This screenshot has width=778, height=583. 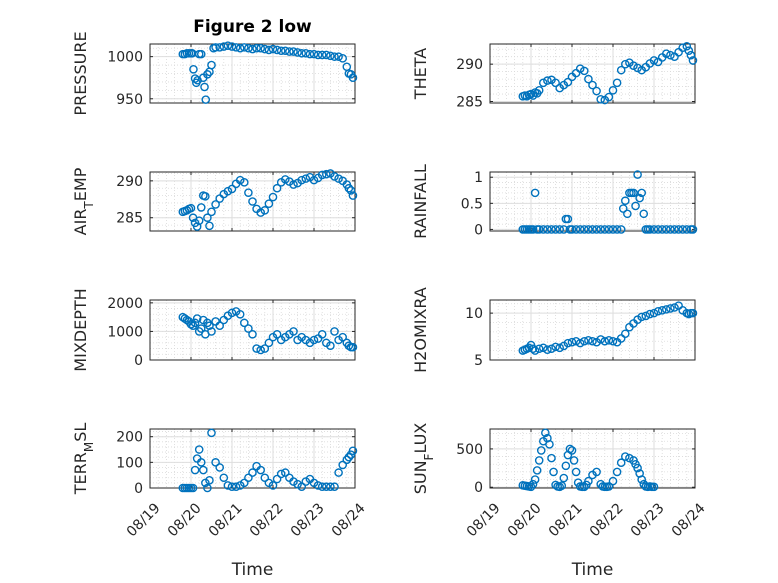 I want to click on chart-4-subplot: 0 1000 2000 MIXDEPTH, so click(x=214, y=330).